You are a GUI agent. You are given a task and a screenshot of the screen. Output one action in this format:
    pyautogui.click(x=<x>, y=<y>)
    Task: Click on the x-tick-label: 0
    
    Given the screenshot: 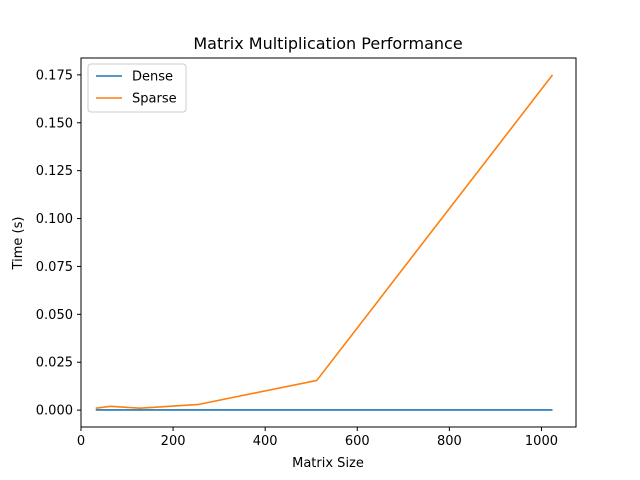 What is the action you would take?
    pyautogui.click(x=81, y=441)
    